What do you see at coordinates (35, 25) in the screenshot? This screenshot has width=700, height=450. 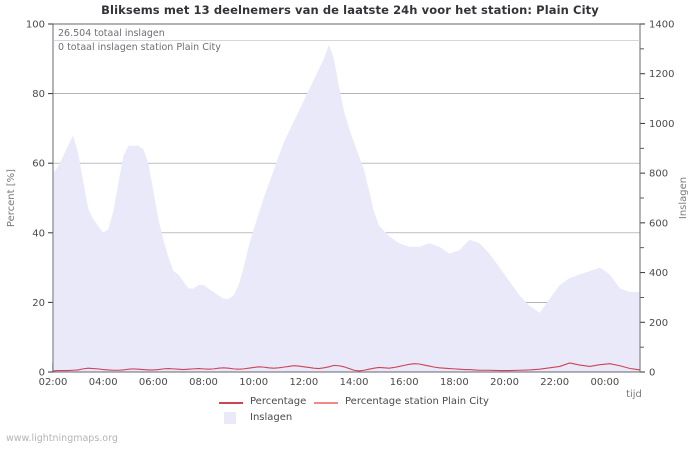 I see `ytick-label: 100` at bounding box center [35, 25].